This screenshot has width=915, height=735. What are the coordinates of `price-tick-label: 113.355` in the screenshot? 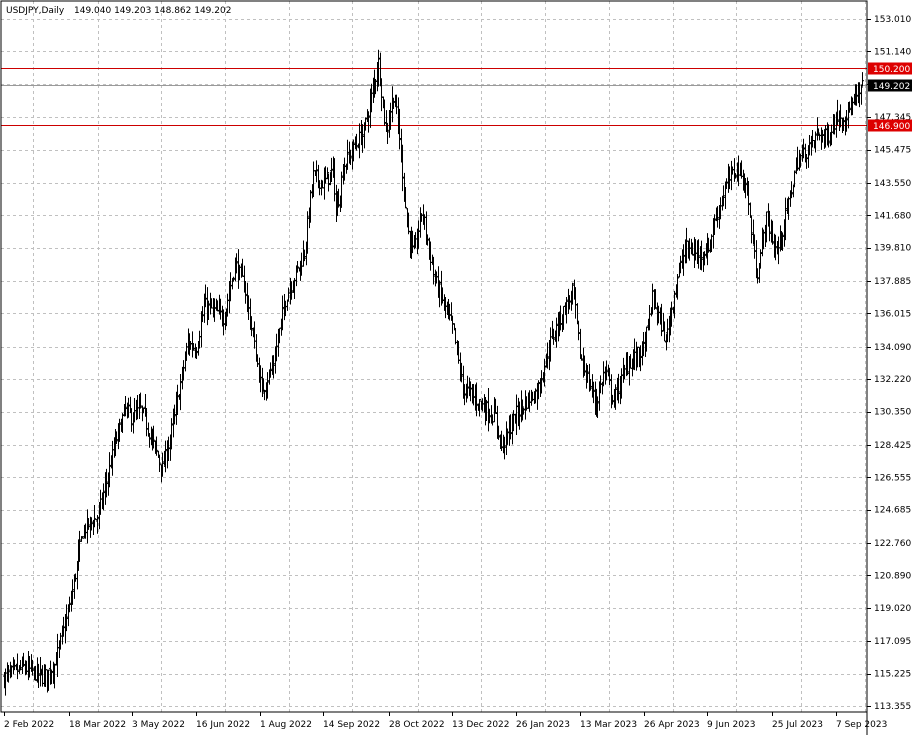 It's located at (892, 707).